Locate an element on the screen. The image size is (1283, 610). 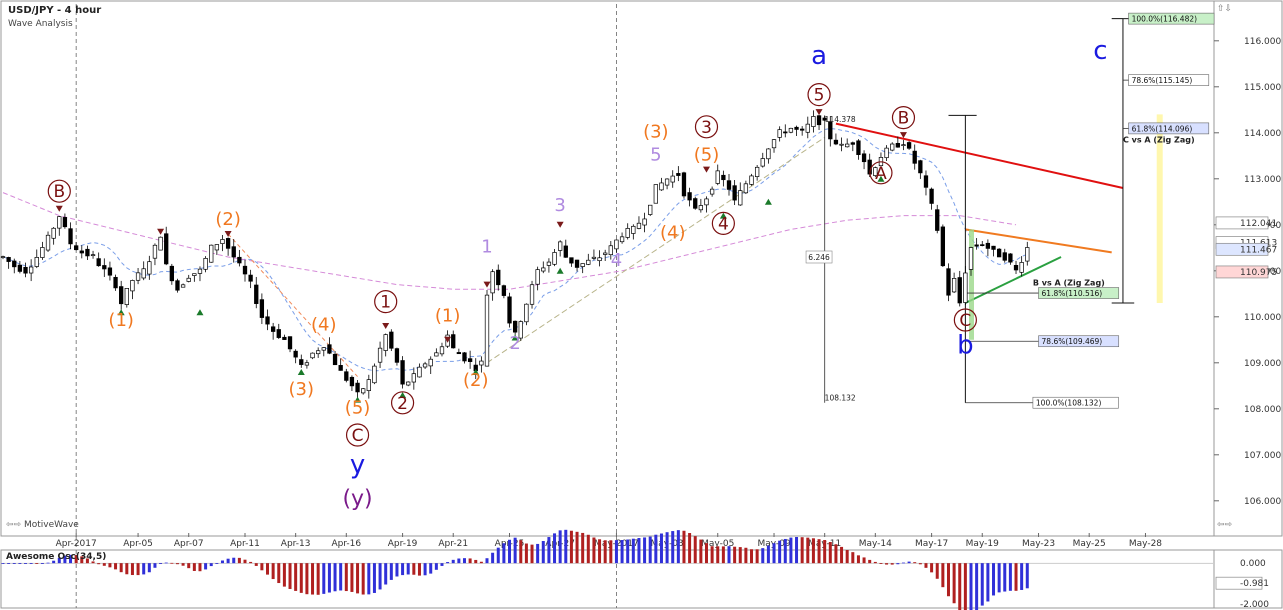
nav-arrows-icon: ⇦⇨ is located at coordinates (15, 525).